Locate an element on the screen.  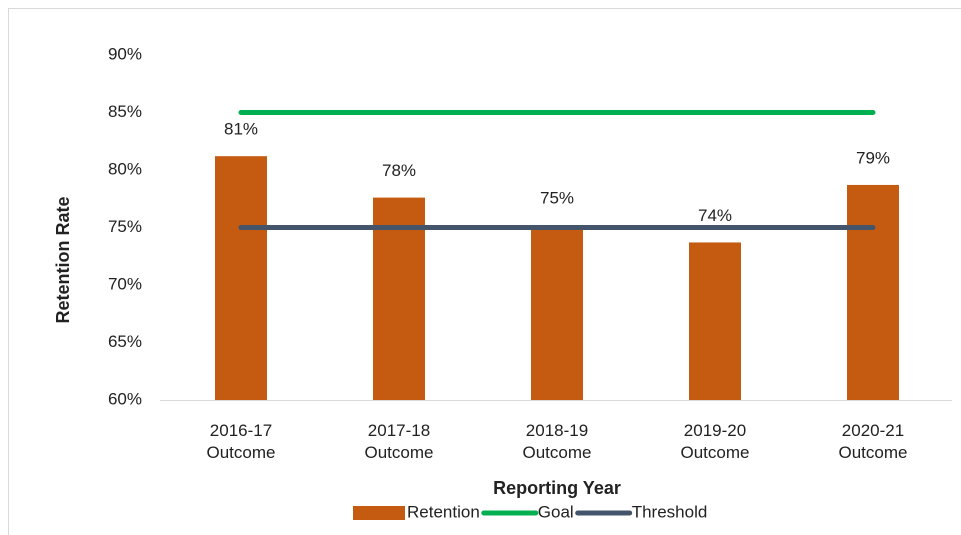
x-tick-label: 2017-18 Outcome is located at coordinates (399, 441).